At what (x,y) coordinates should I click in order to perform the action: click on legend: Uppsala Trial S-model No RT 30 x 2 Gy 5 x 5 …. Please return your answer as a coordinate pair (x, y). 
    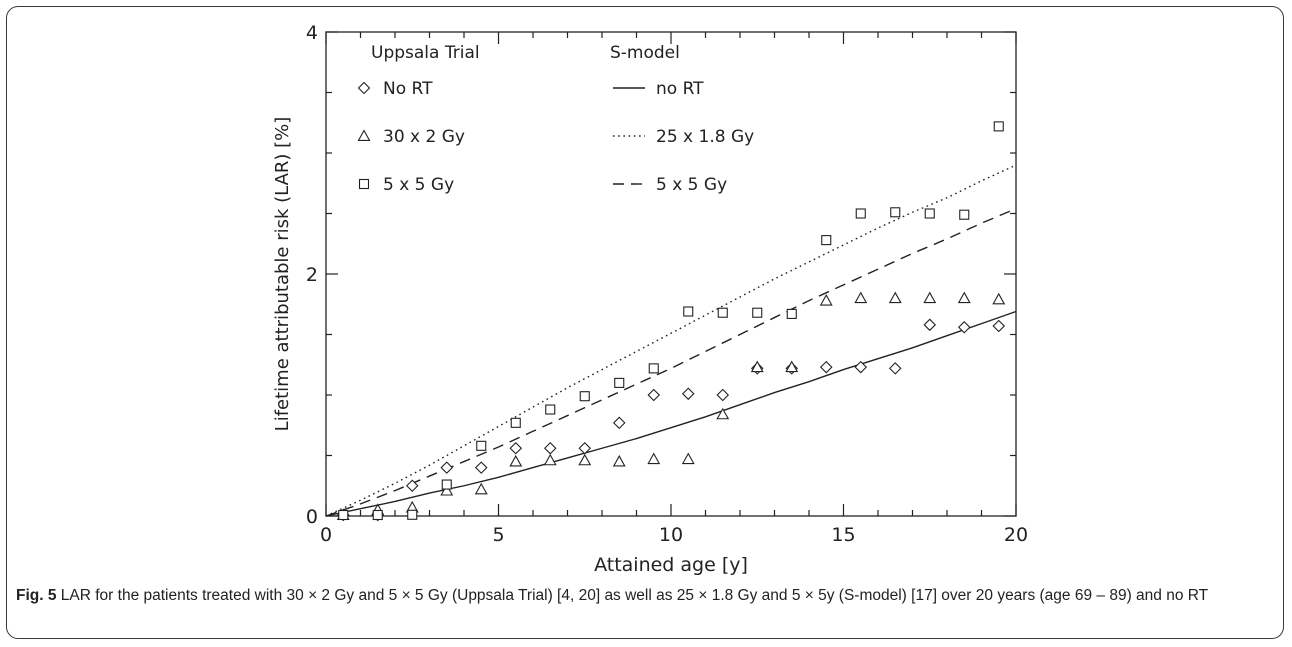
    Looking at the image, I should click on (555, 119).